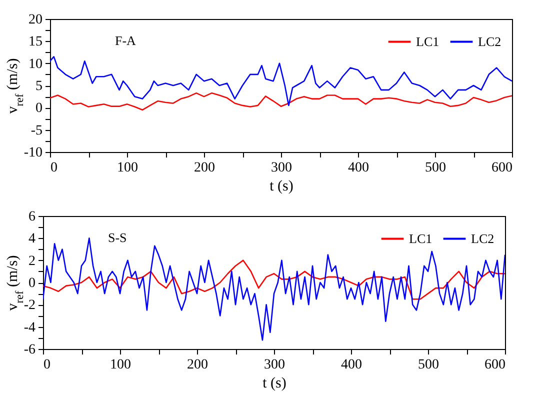 The image size is (550, 395). I want to click on y-tick-label: 20, so click(35, 20).